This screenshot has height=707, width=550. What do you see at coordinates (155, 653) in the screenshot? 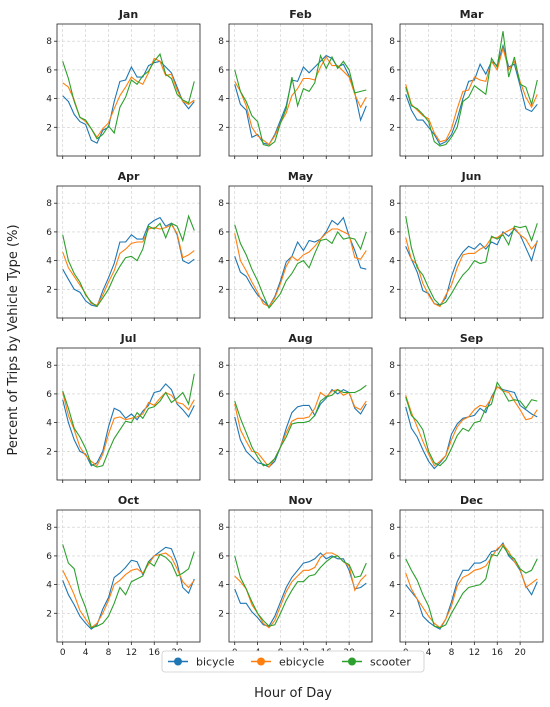
I see `x-tick-label: 16` at bounding box center [155, 653].